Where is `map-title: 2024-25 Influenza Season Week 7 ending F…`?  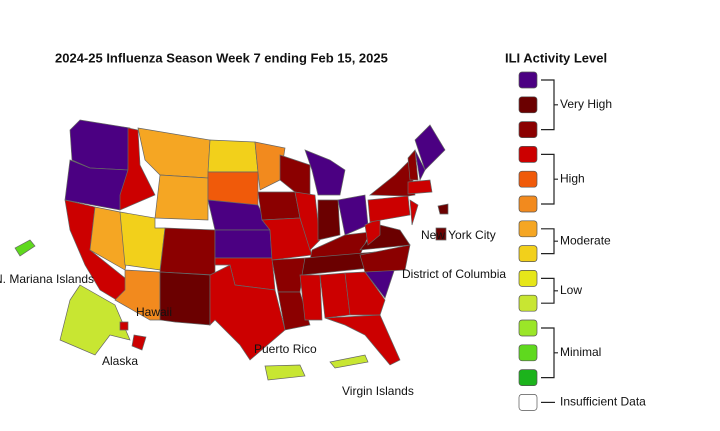
map-title: 2024-25 Influenza Season Week 7 ending F… is located at coordinates (221, 57).